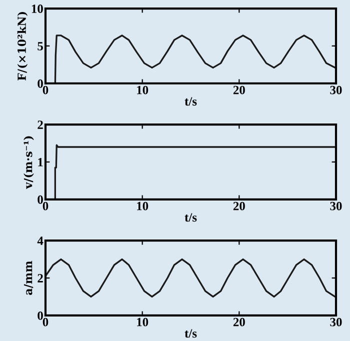 The image size is (350, 341). Describe the element at coordinates (40, 162) in the screenshot. I see `y-tick-label: 1` at that location.